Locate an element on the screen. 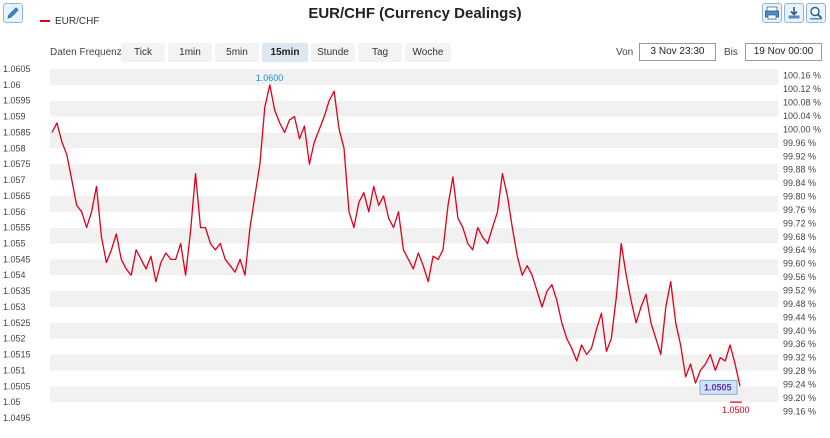 This screenshot has height=438, width=830. y-tick-label: 1.056 is located at coordinates (14, 212).